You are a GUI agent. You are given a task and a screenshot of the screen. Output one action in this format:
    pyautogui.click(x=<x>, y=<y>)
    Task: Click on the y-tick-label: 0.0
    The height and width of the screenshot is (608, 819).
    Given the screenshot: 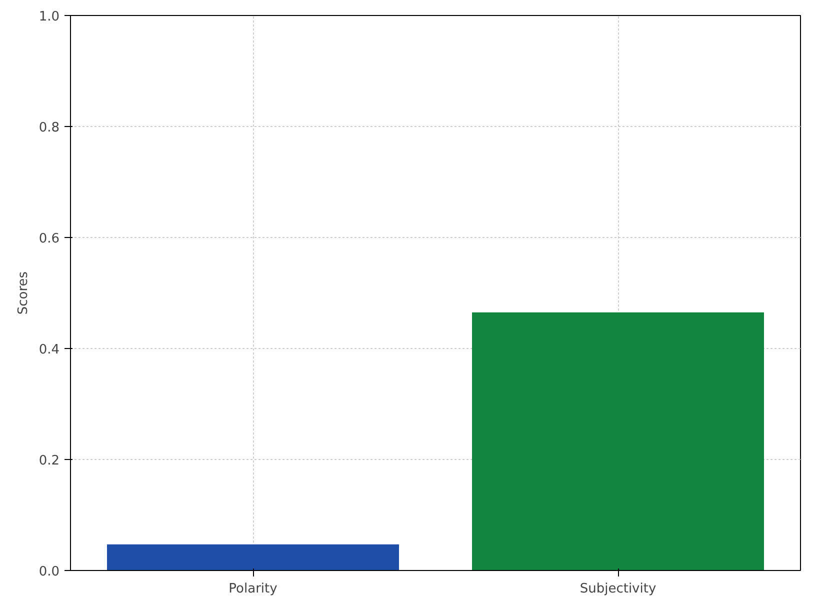 What is the action you would take?
    pyautogui.click(x=49, y=572)
    